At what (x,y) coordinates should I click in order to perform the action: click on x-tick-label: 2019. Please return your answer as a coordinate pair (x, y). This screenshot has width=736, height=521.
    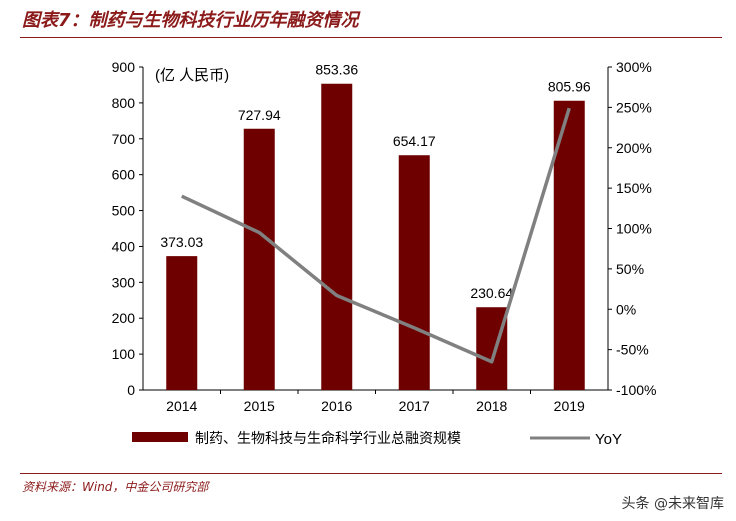
    Looking at the image, I should click on (569, 406).